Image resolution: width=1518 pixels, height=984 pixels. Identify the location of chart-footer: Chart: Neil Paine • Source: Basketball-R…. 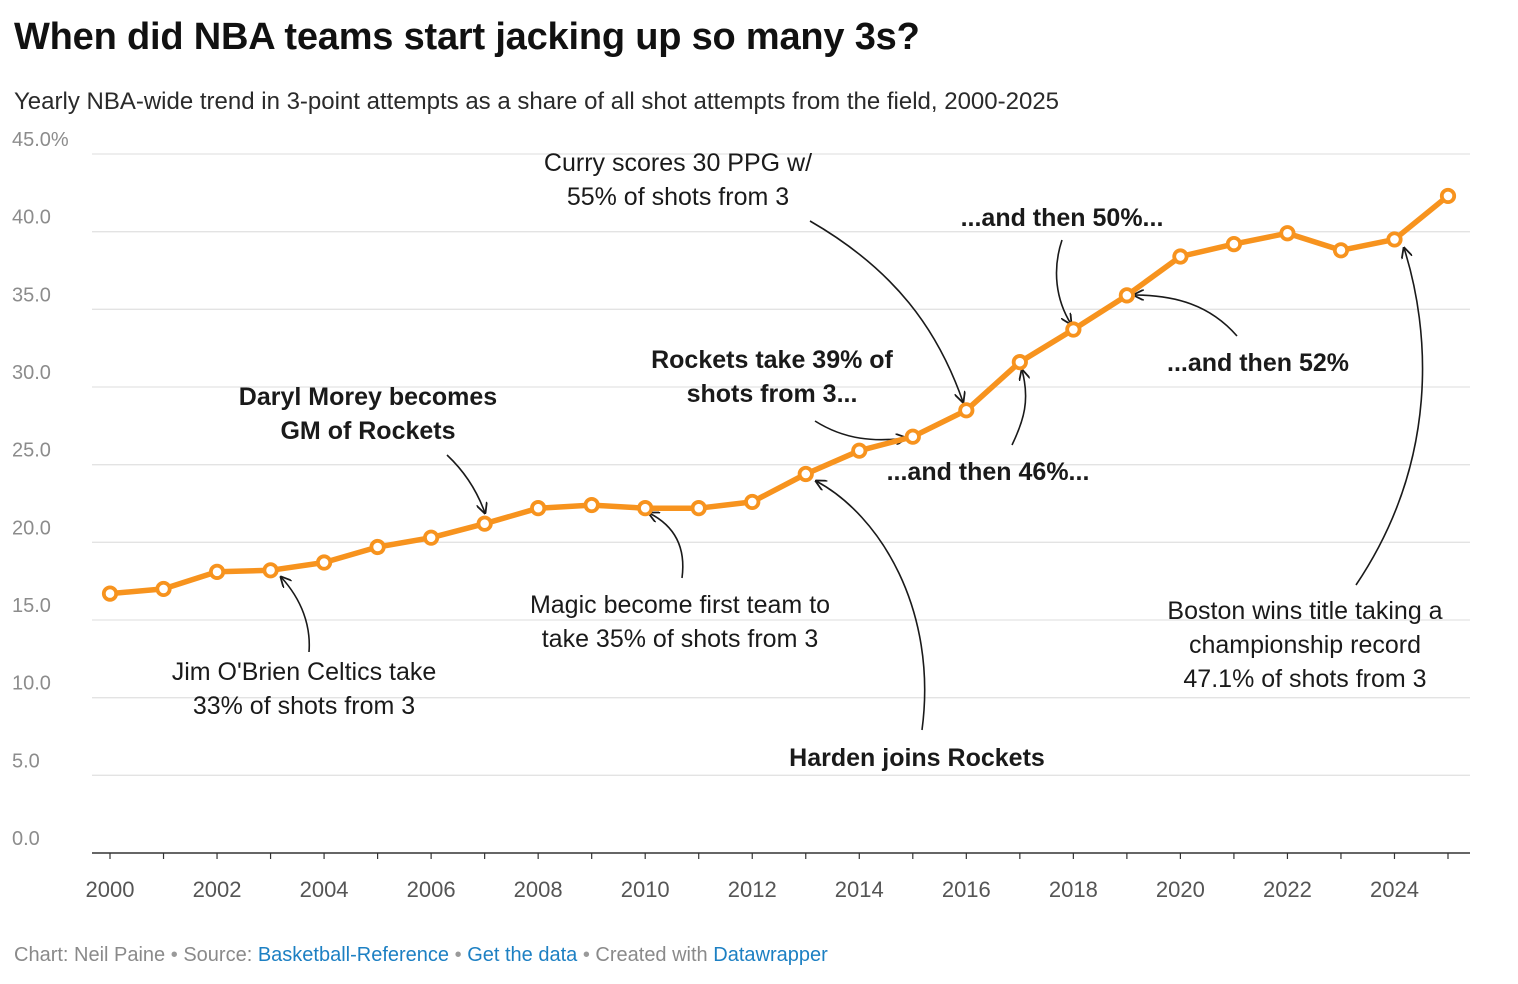
(421, 955).